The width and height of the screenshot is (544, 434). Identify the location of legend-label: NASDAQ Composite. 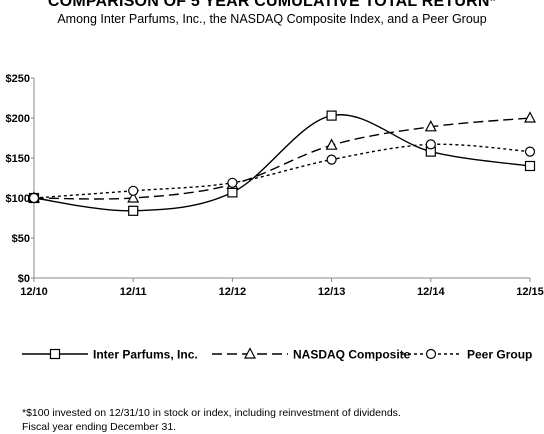
(352, 355).